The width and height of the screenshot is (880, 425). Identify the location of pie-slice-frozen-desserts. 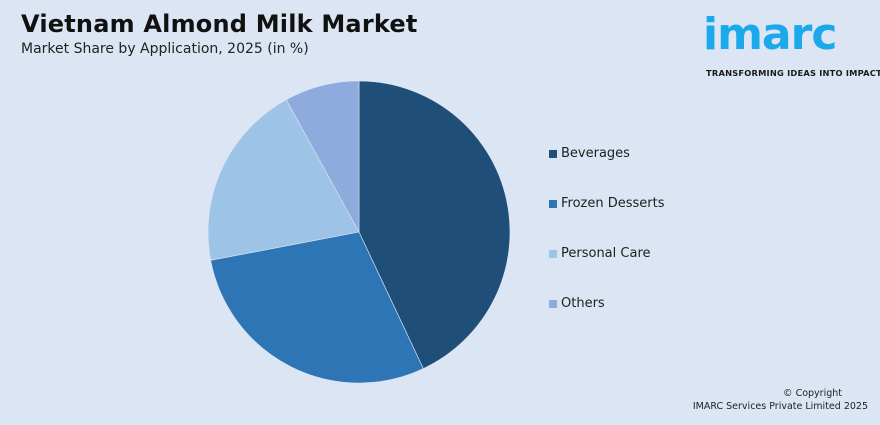
(317, 307).